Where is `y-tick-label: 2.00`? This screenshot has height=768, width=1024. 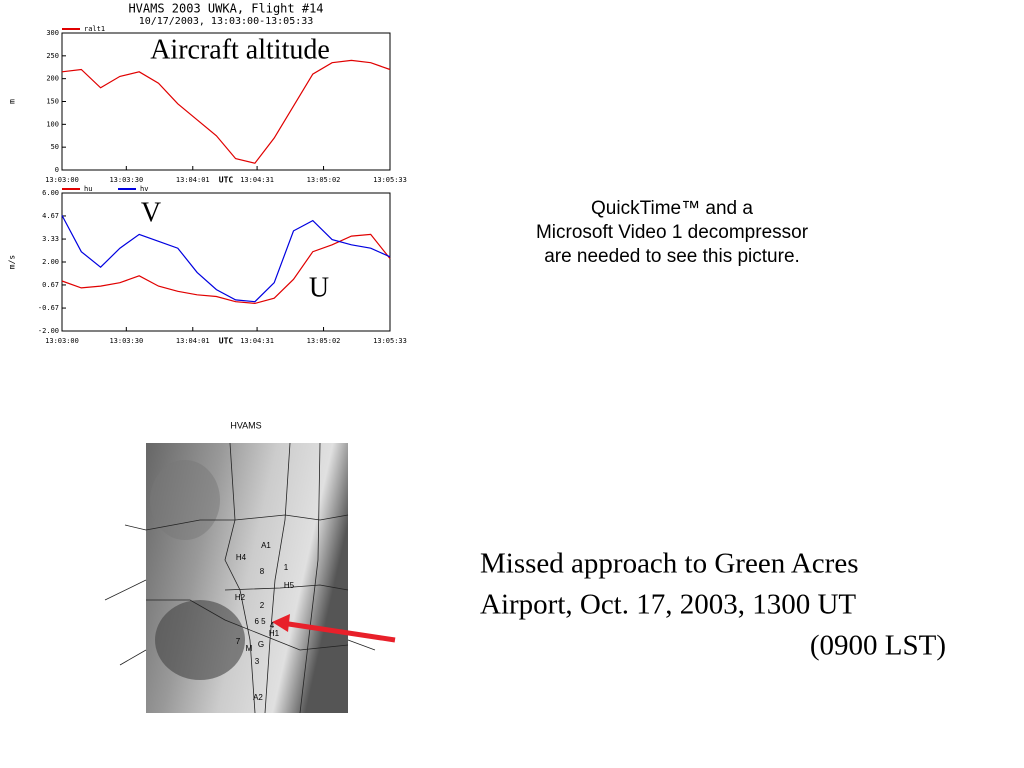 y-tick-label: 2.00 is located at coordinates (50, 262).